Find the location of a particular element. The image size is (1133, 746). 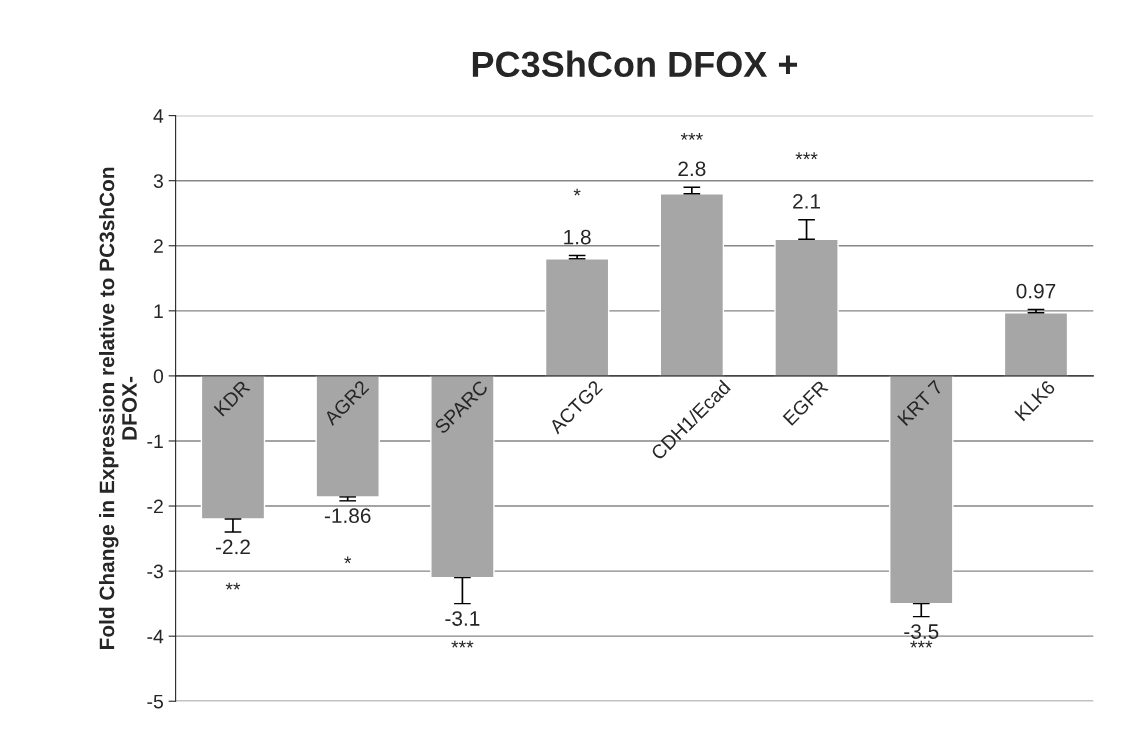

y-tick-label: 4 is located at coordinates (158, 116).